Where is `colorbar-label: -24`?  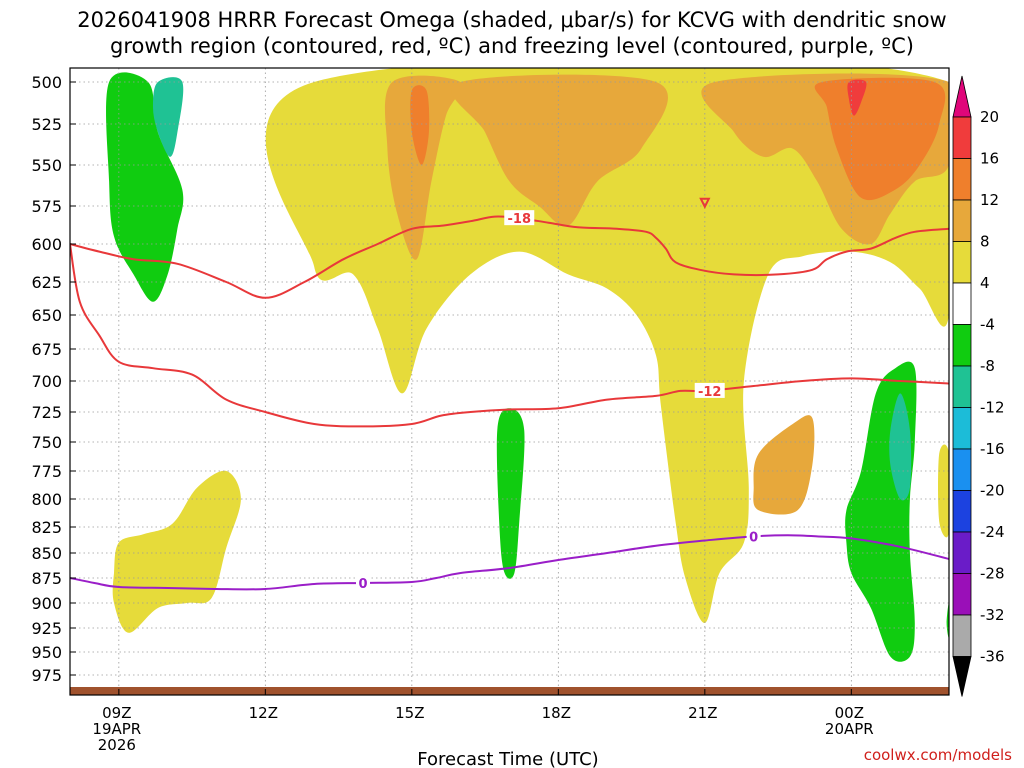 colorbar-label: -24 is located at coordinates (992, 532).